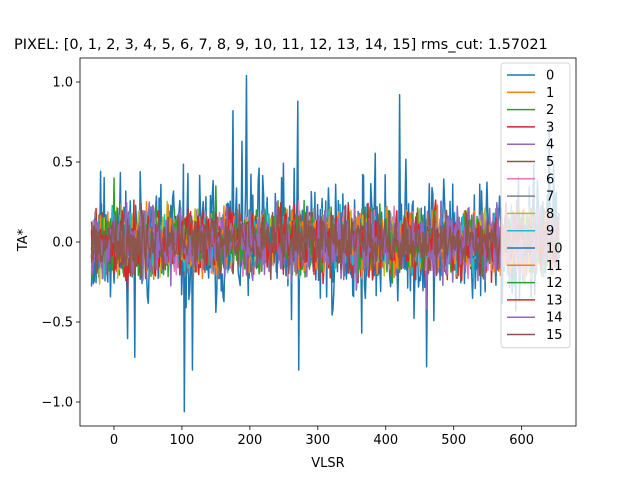  What do you see at coordinates (550, 197) in the screenshot?
I see `legend-label-7: 7` at bounding box center [550, 197].